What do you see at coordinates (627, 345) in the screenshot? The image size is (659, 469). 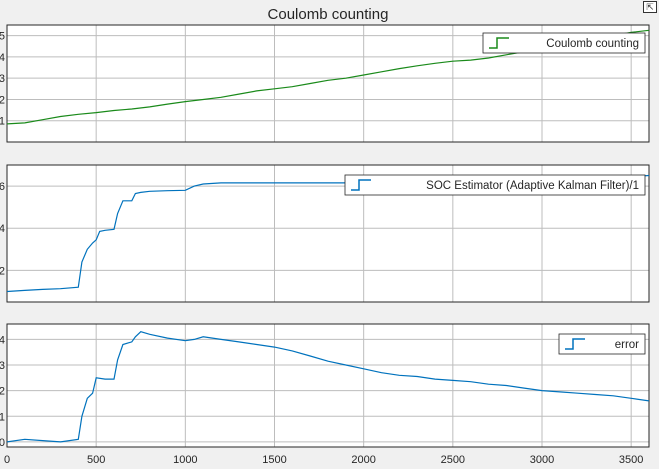 I see `legend-label: error` at bounding box center [627, 345].